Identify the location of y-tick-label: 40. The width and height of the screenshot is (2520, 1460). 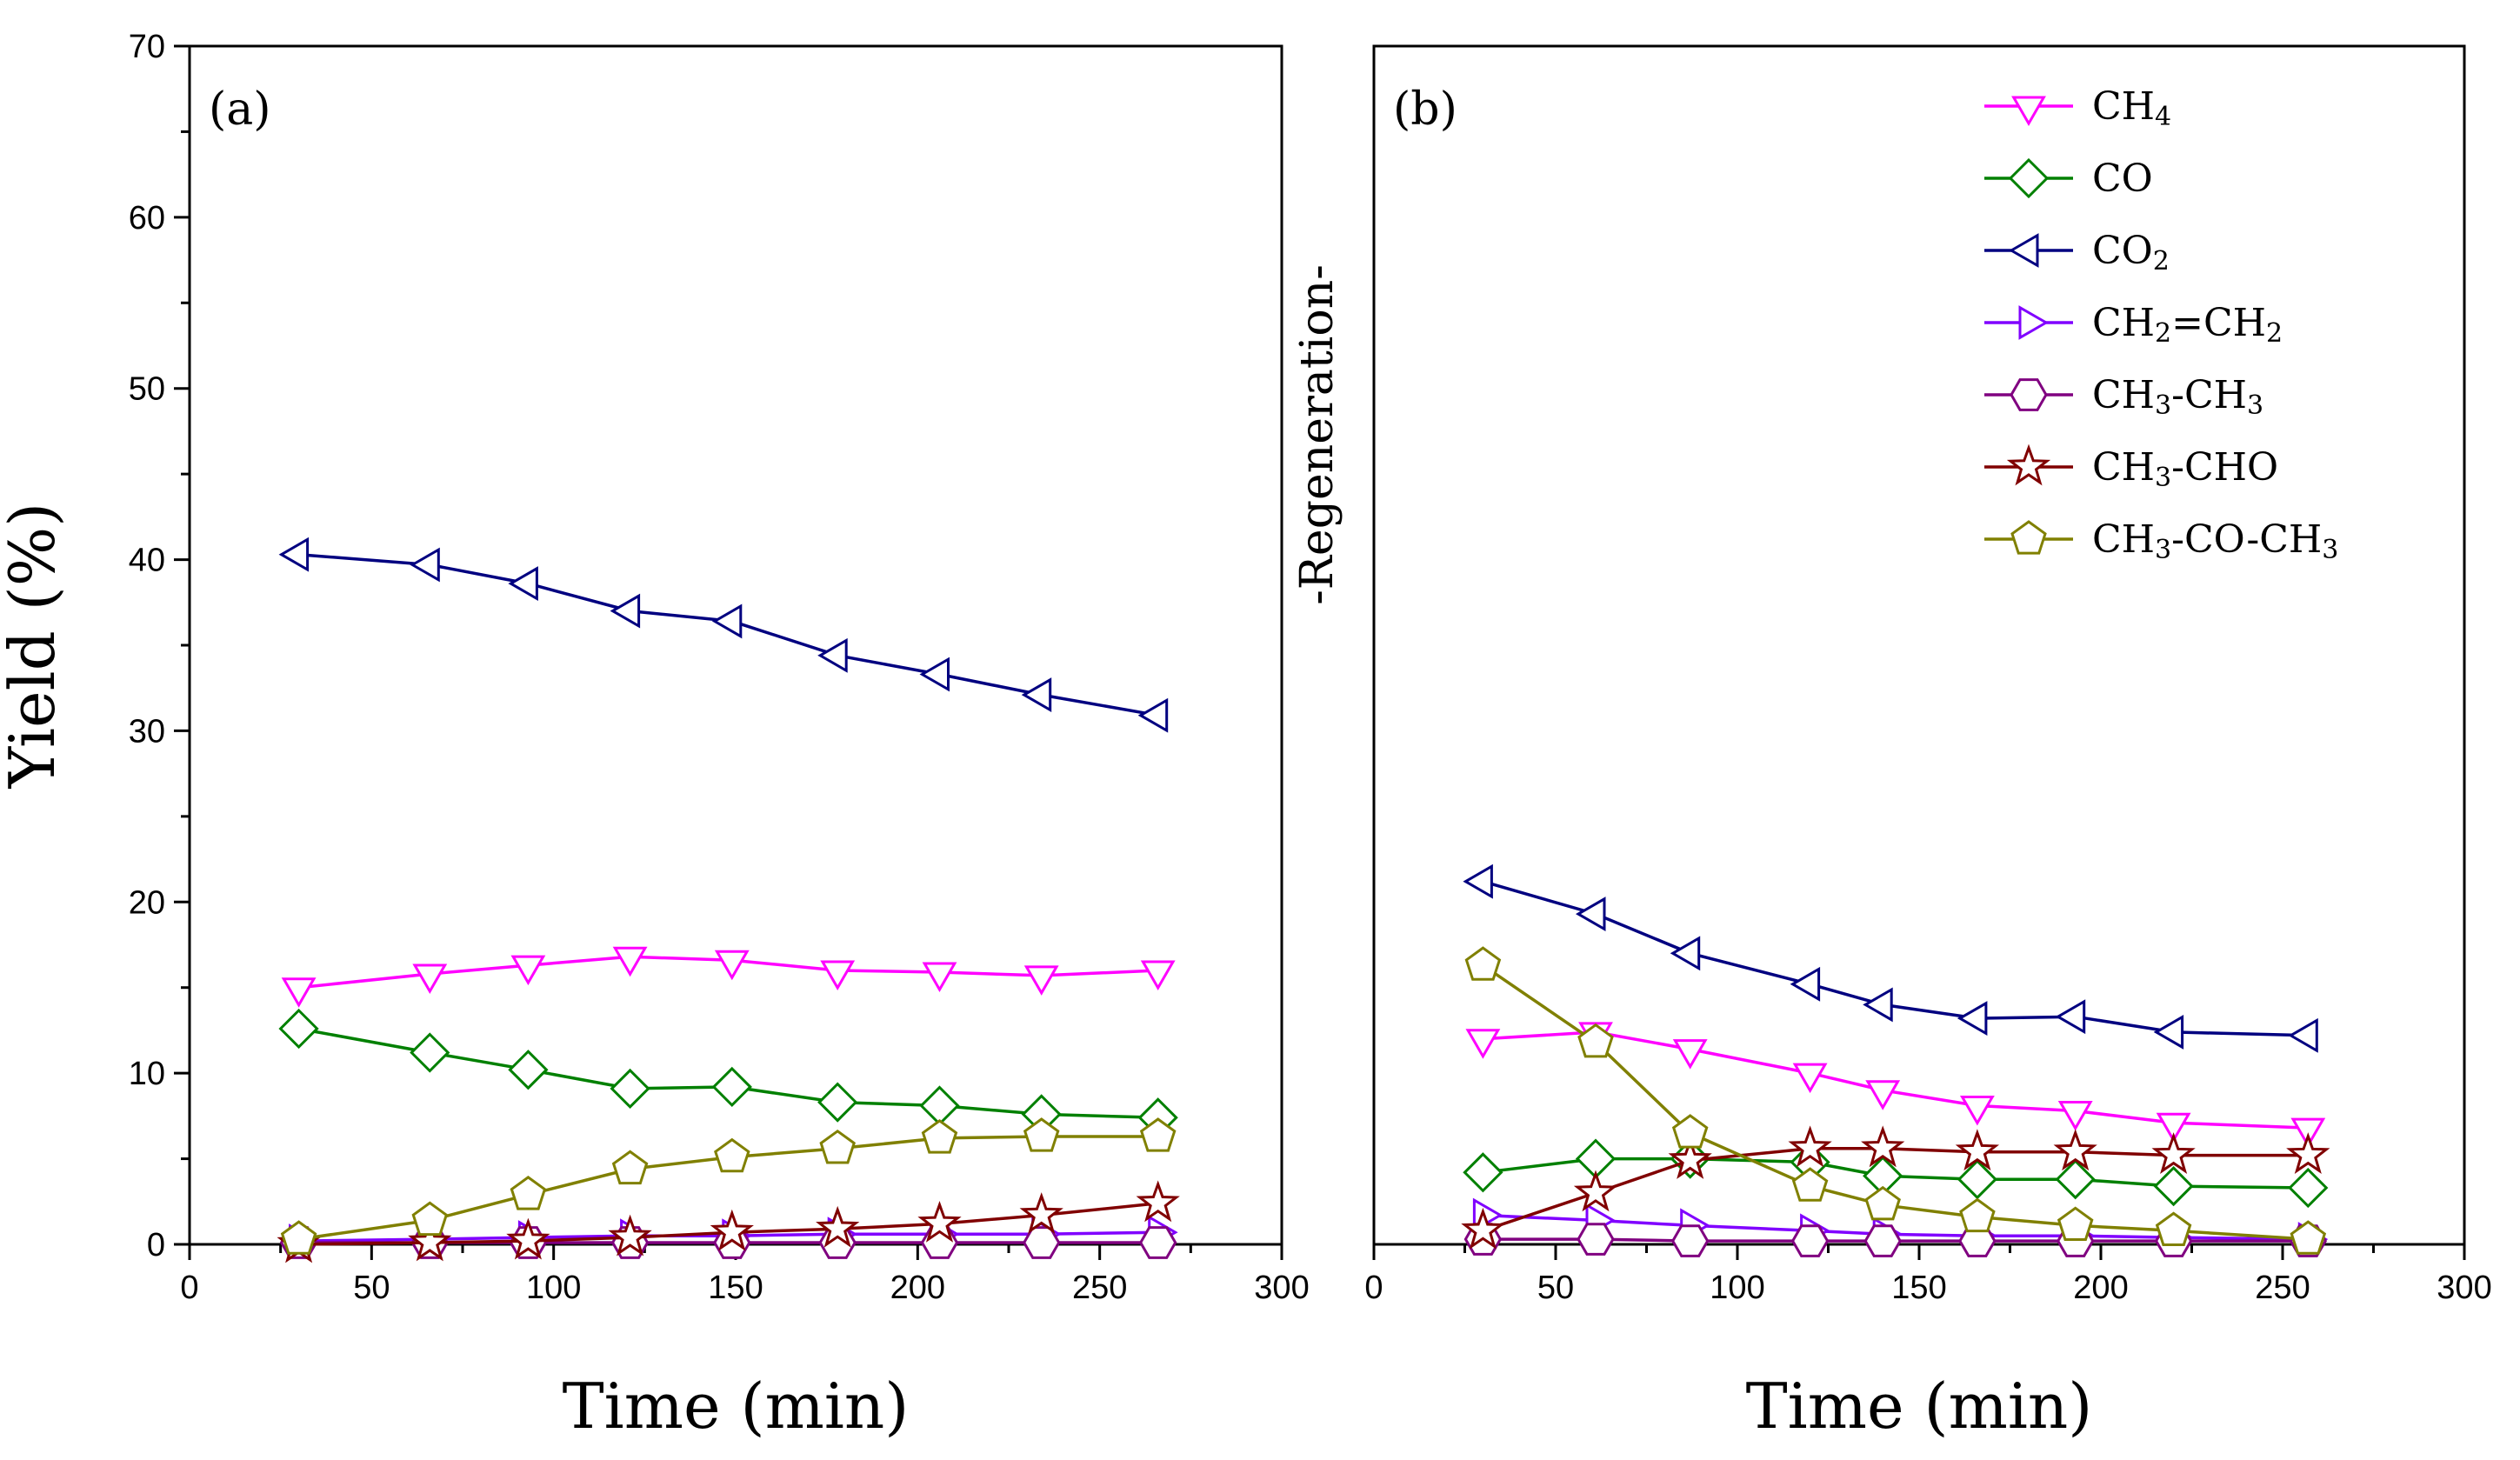
(147, 561).